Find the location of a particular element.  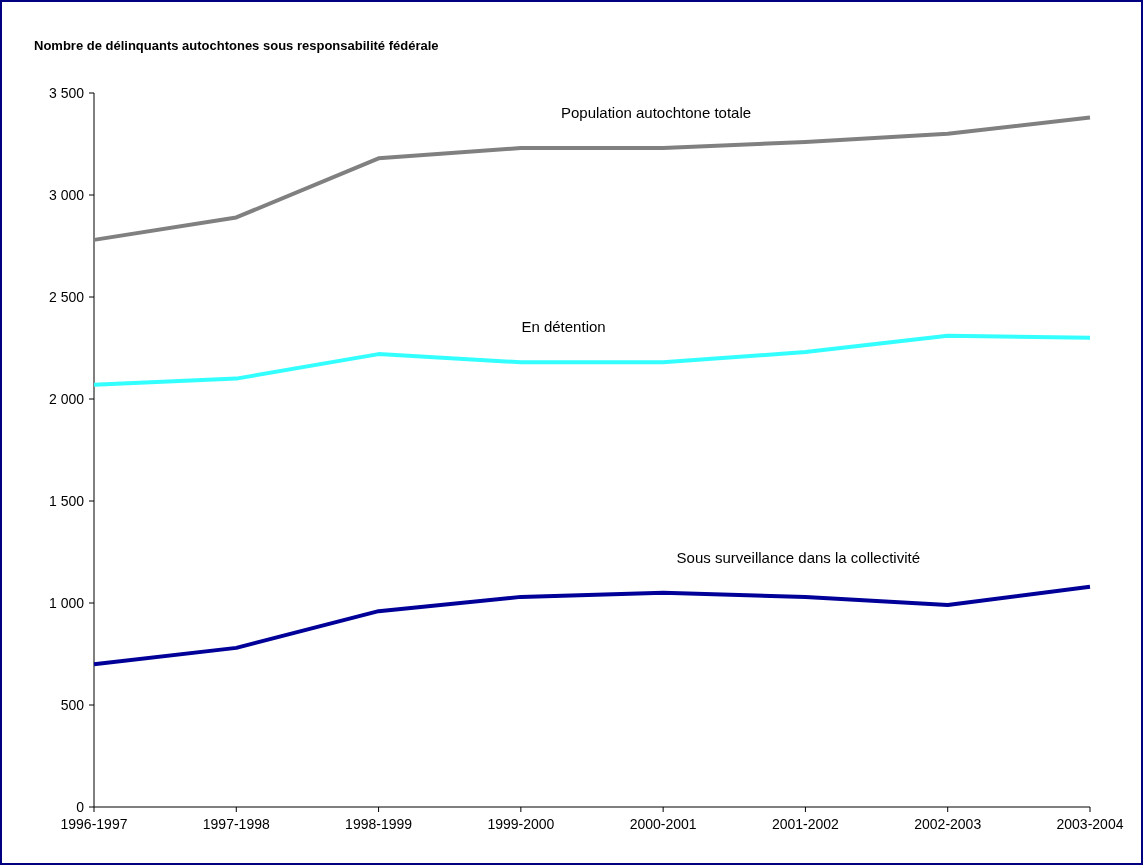

x-tick-label: 2003-2004 is located at coordinates (1090, 824).